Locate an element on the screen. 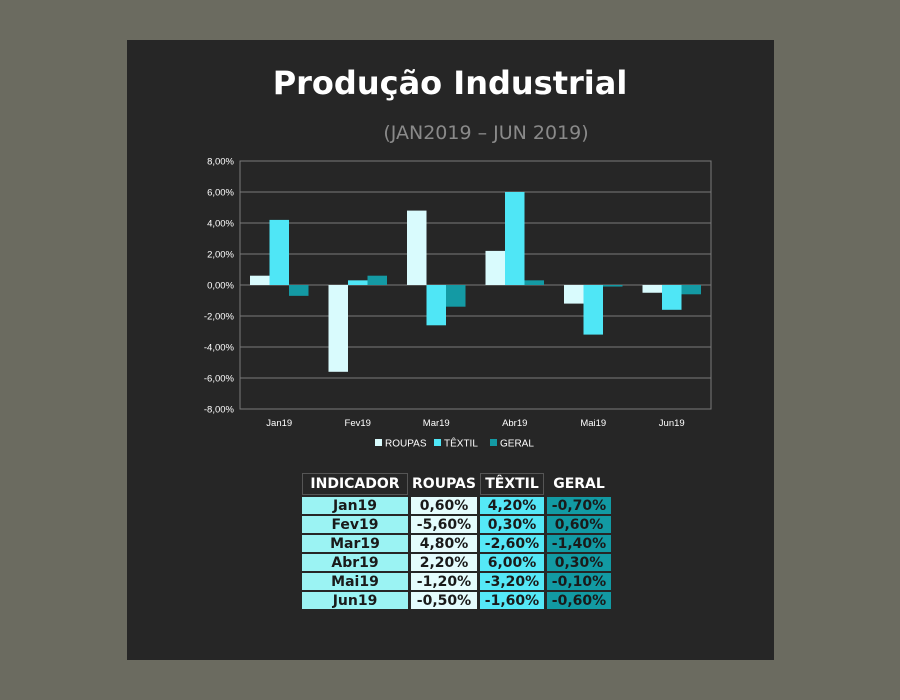  cell-geral: -1,40% is located at coordinates (579, 543).